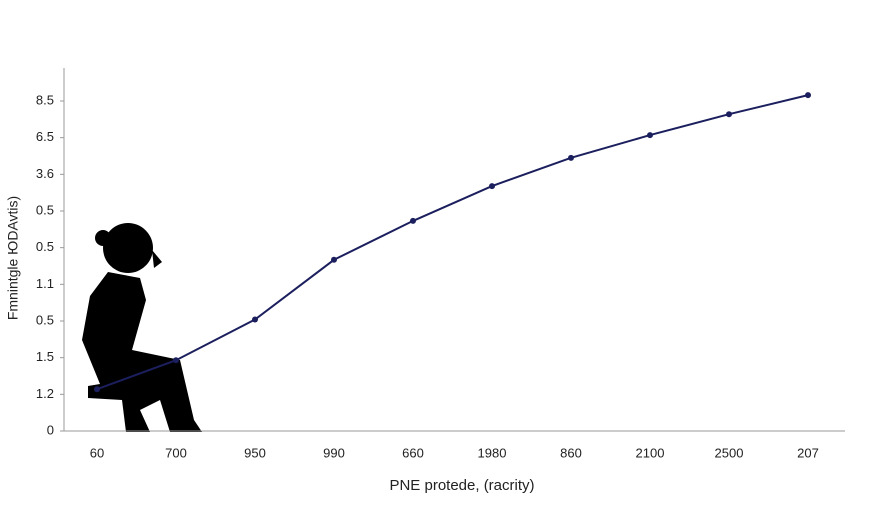 This screenshot has width=896, height=512. Describe the element at coordinates (13, 258) in the screenshot. I see `y-axis-label: Fmnintgle ЮDAvtis)` at that location.